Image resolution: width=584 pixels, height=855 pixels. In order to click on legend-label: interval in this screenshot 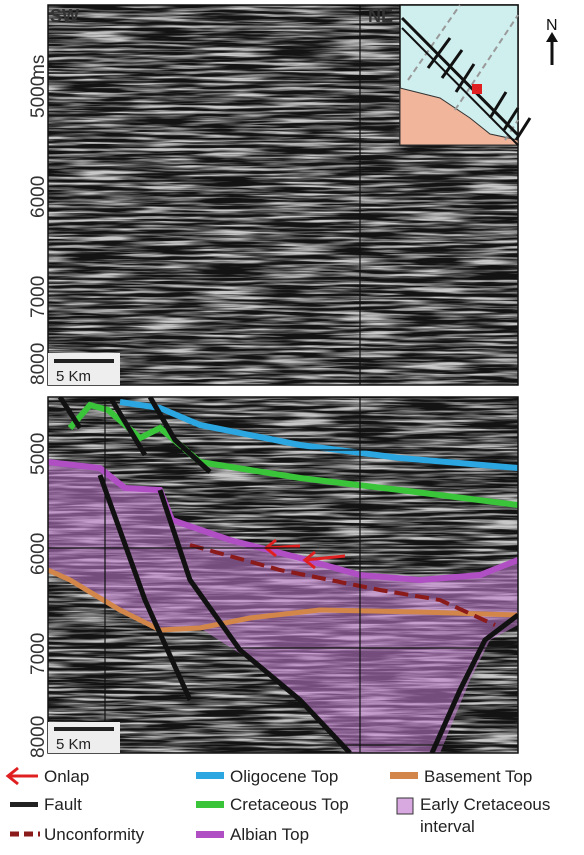, I will do `click(447, 826)`.